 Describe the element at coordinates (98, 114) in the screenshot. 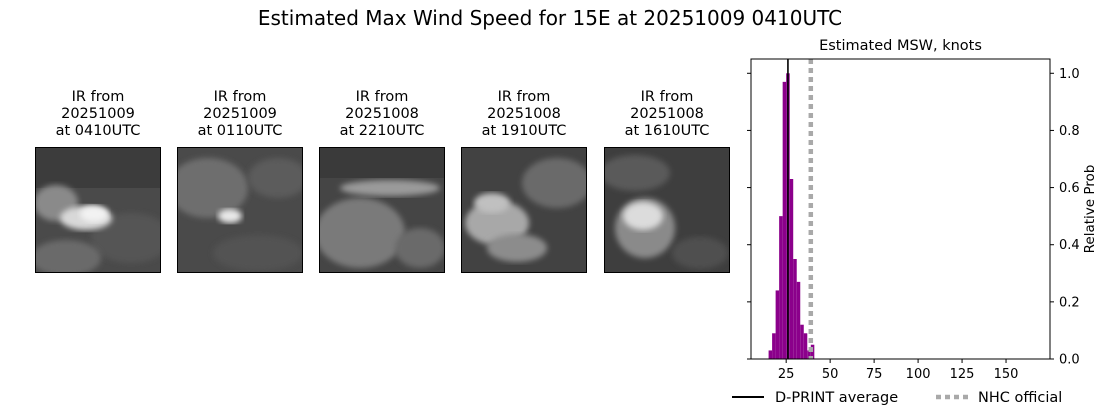

I see `ir-panel-1-line2: 20251009` at that location.